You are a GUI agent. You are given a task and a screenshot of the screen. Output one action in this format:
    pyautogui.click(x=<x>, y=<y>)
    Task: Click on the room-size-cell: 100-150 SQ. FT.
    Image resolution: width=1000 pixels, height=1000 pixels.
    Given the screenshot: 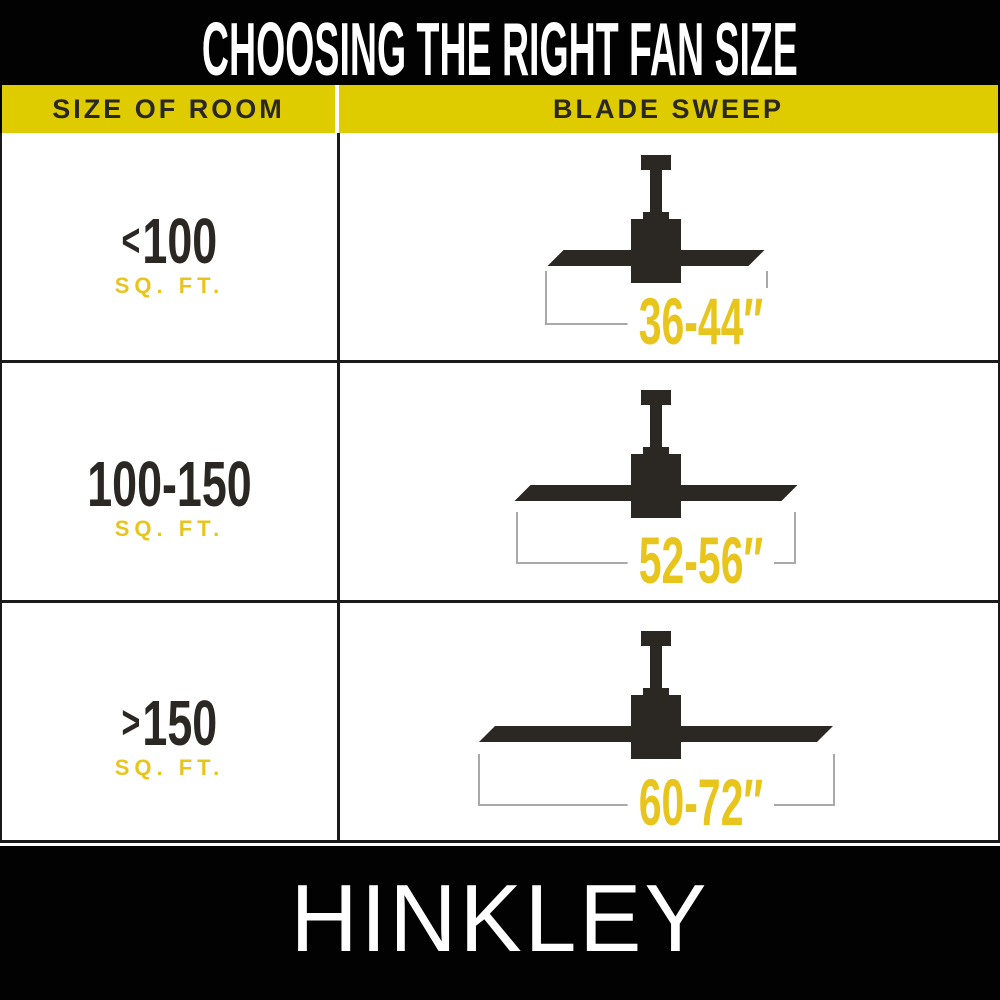 What is the action you would take?
    pyautogui.click(x=171, y=481)
    